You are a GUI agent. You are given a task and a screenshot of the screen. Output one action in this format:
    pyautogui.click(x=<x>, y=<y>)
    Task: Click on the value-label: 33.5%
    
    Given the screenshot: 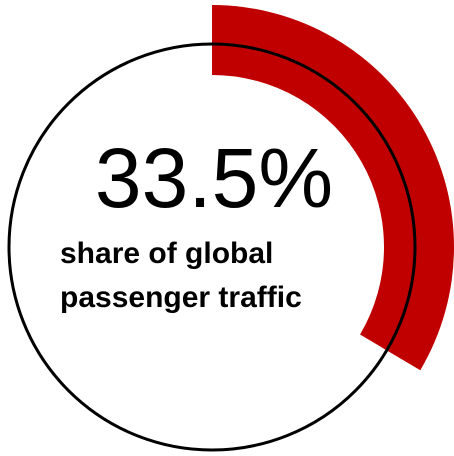 What is the action you would take?
    pyautogui.click(x=214, y=178)
    